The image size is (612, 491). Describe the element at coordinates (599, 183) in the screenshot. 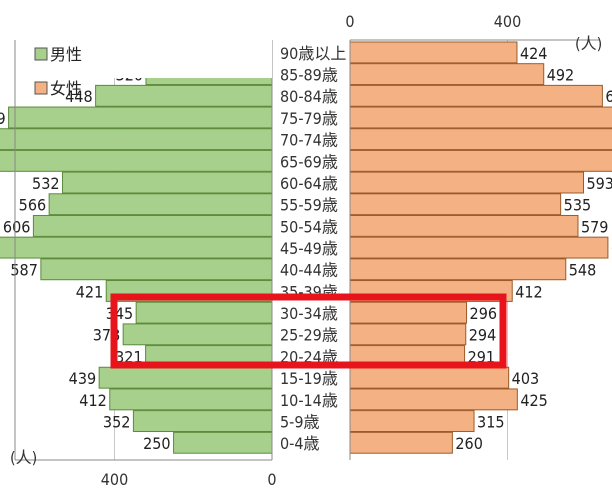

I see `value-label-female: 593` at that location.